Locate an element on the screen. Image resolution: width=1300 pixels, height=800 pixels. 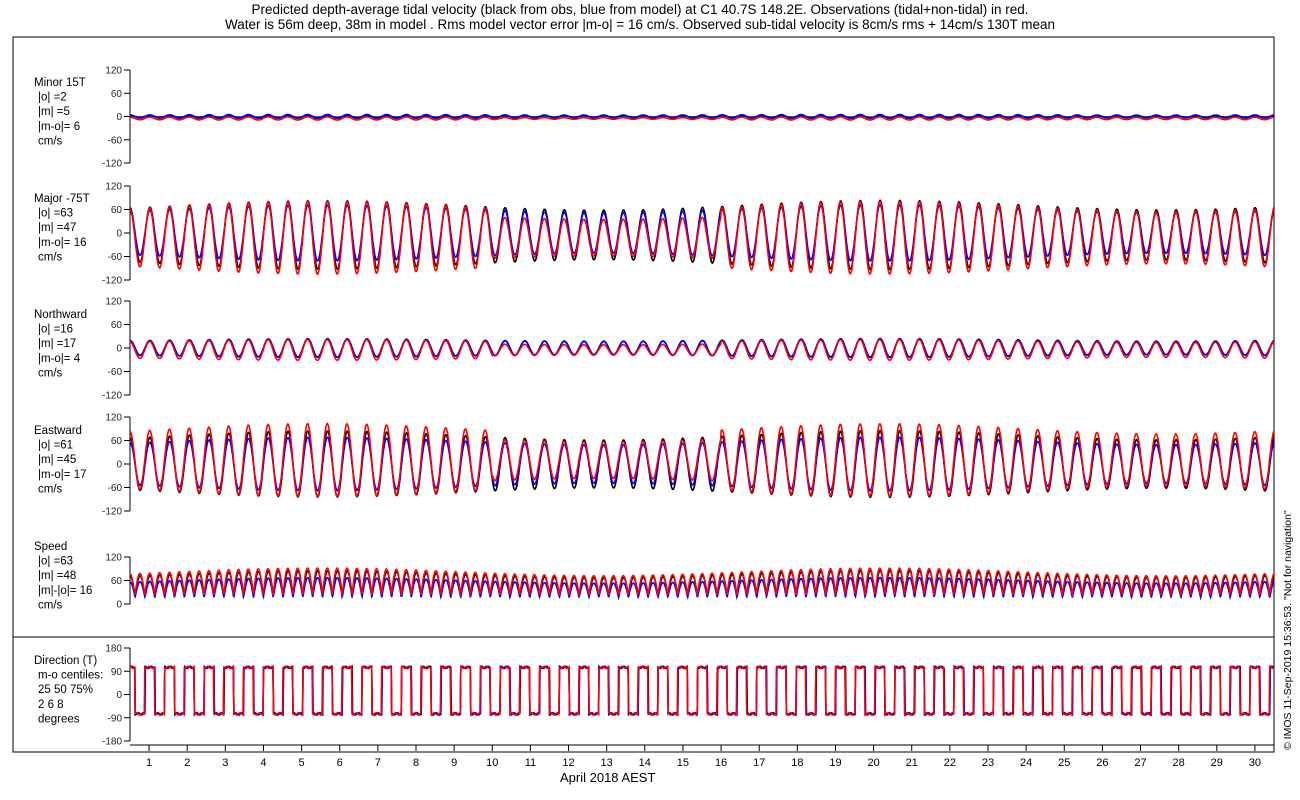
y-tick-label: 180 is located at coordinates (113, 649).